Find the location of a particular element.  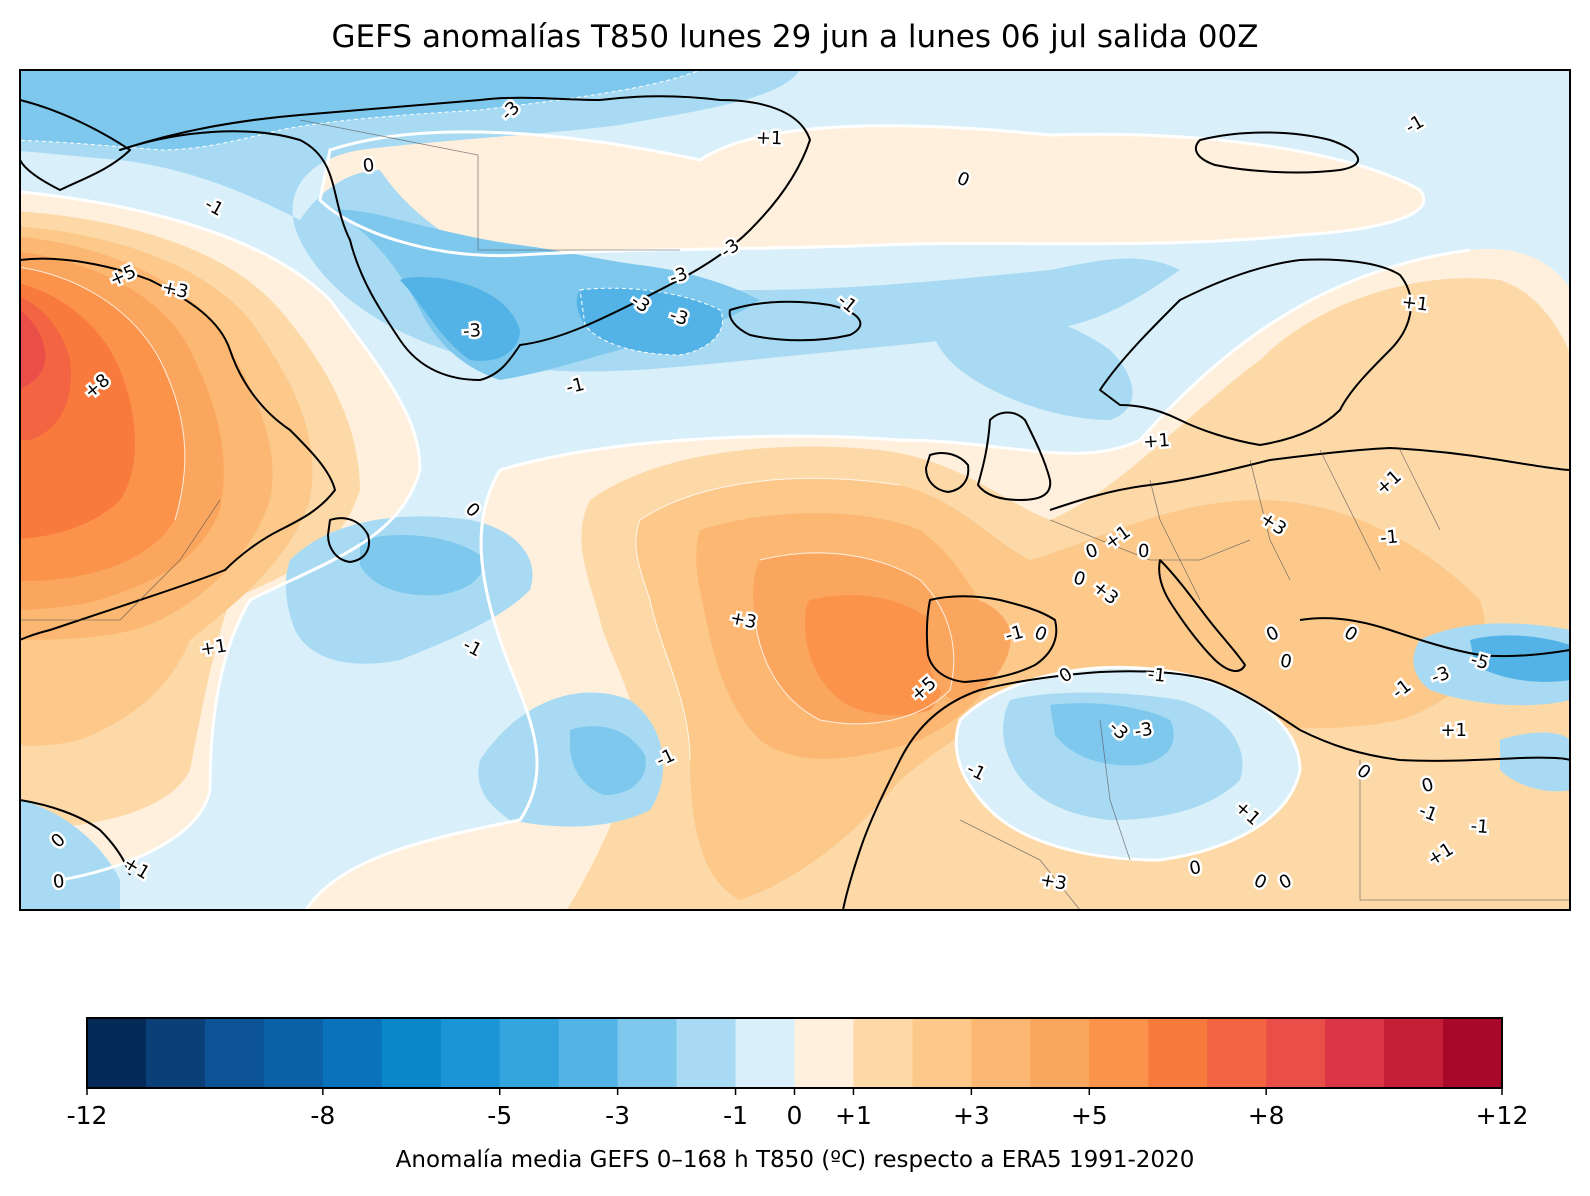

zero-contour-central is located at coordinates (985, 360).